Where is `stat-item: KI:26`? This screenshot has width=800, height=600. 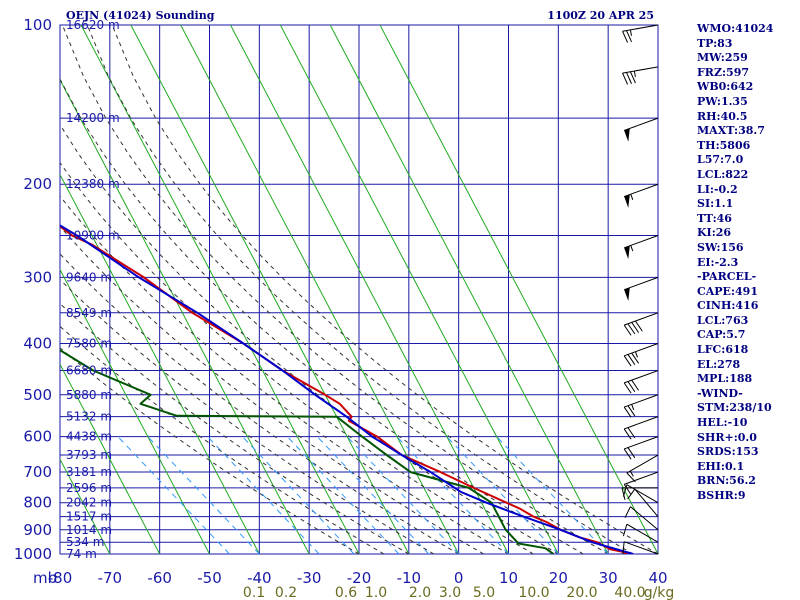 stat-item: KI:26 is located at coordinates (714, 233).